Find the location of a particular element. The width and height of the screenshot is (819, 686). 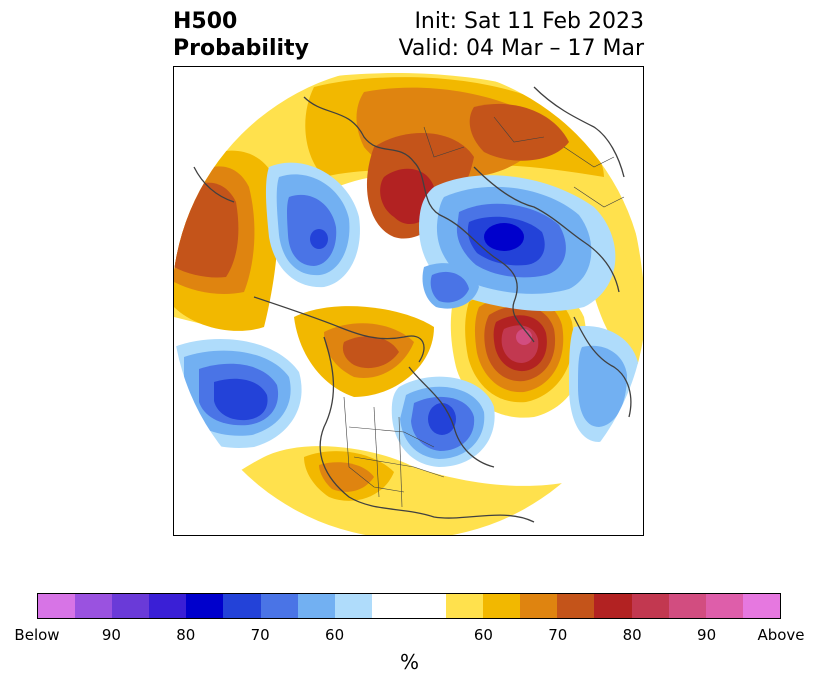

colorbar-tick-label: Above is located at coordinates (781, 635).